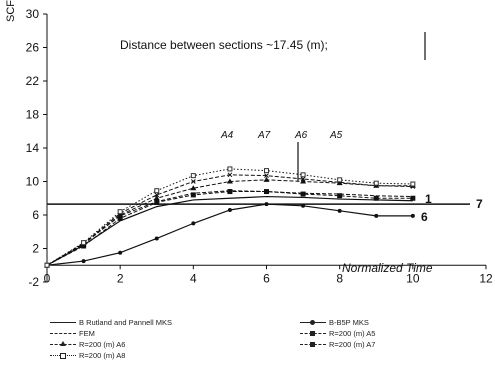  Describe the element at coordinates (87, 333) in the screenshot. I see `legend-label: FEM` at that location.